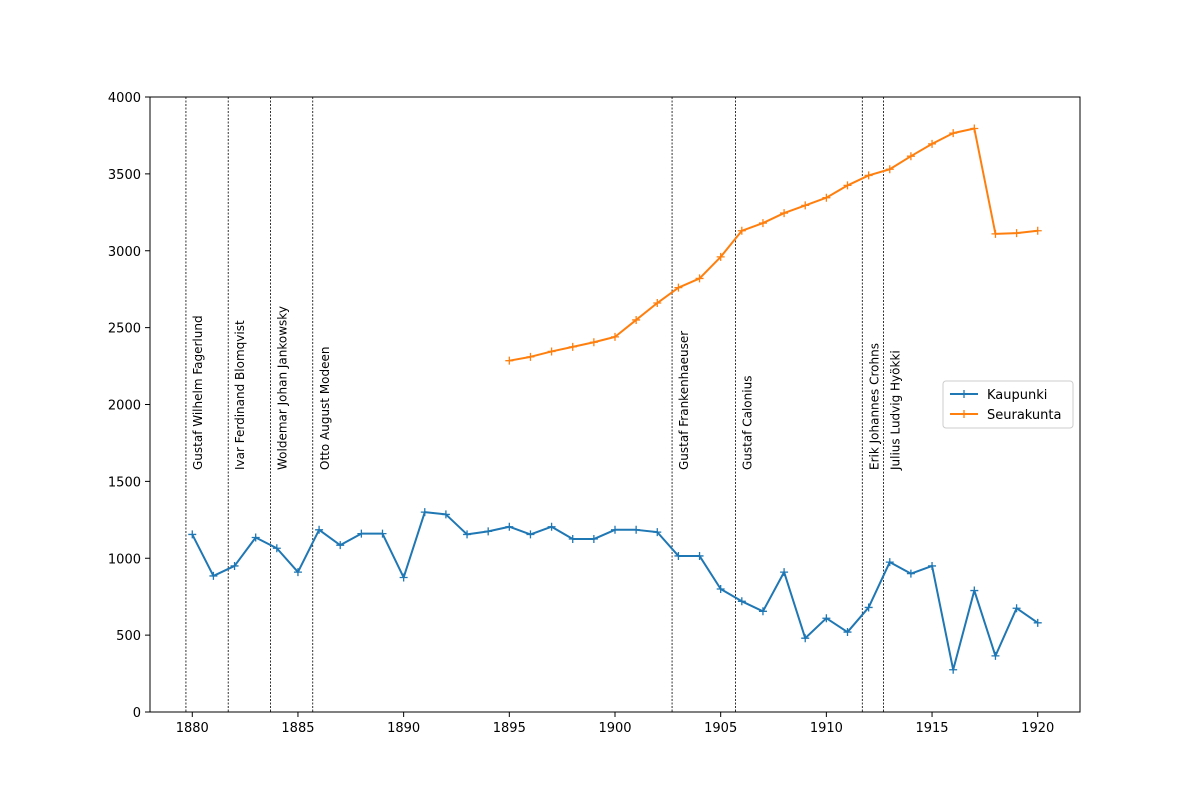 This screenshot has height=800, width=1200. Describe the element at coordinates (1037, 728) in the screenshot. I see `x-tick-label: 1920` at that location.